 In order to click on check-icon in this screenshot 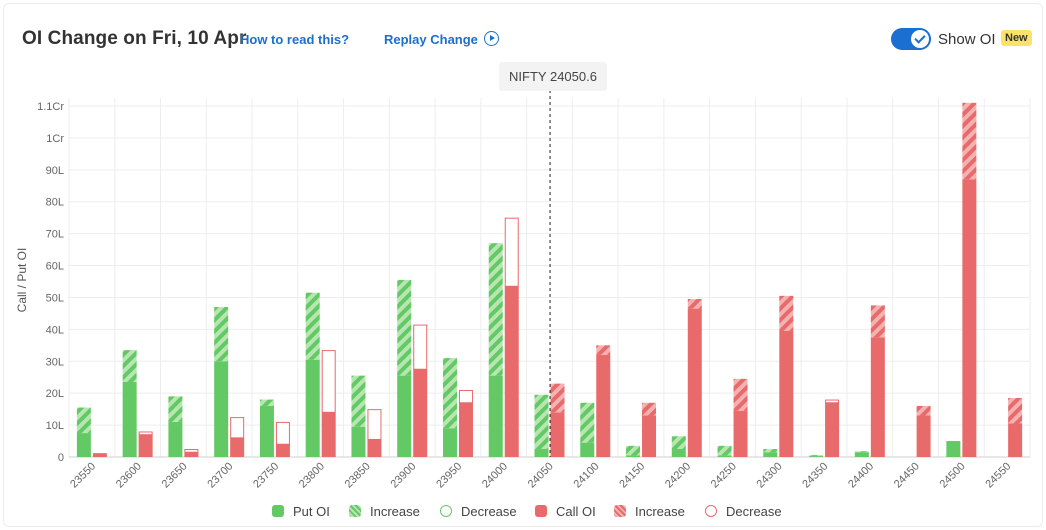, I will do `click(920, 39)`.